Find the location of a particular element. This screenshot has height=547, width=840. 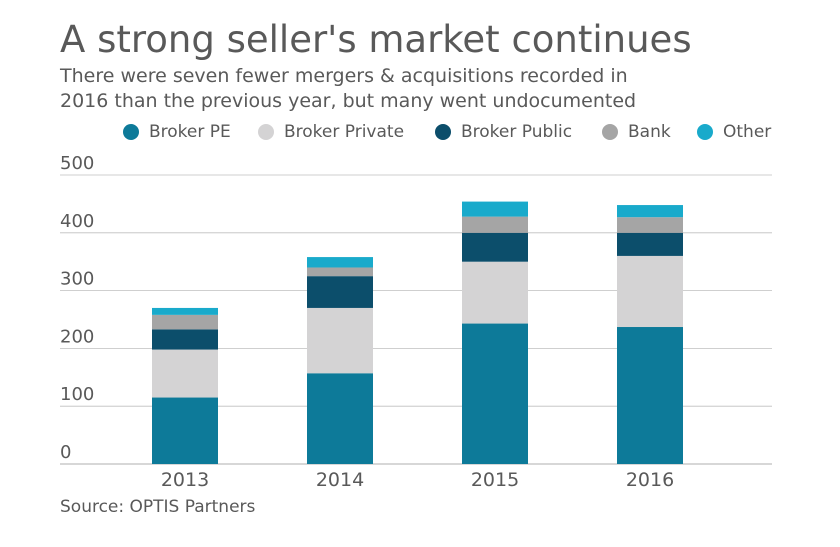

x-tick-label-2016: 2016 is located at coordinates (650, 480).